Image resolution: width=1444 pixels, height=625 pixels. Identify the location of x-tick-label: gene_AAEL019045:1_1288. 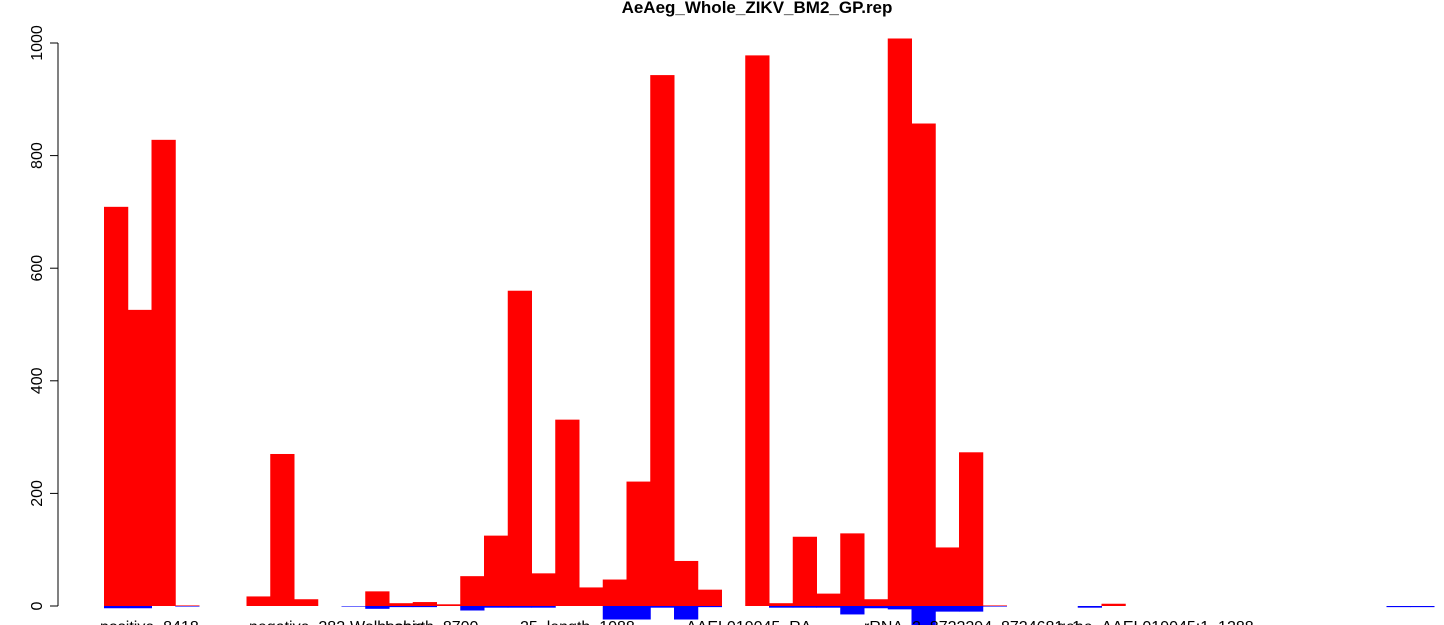
(1155, 622).